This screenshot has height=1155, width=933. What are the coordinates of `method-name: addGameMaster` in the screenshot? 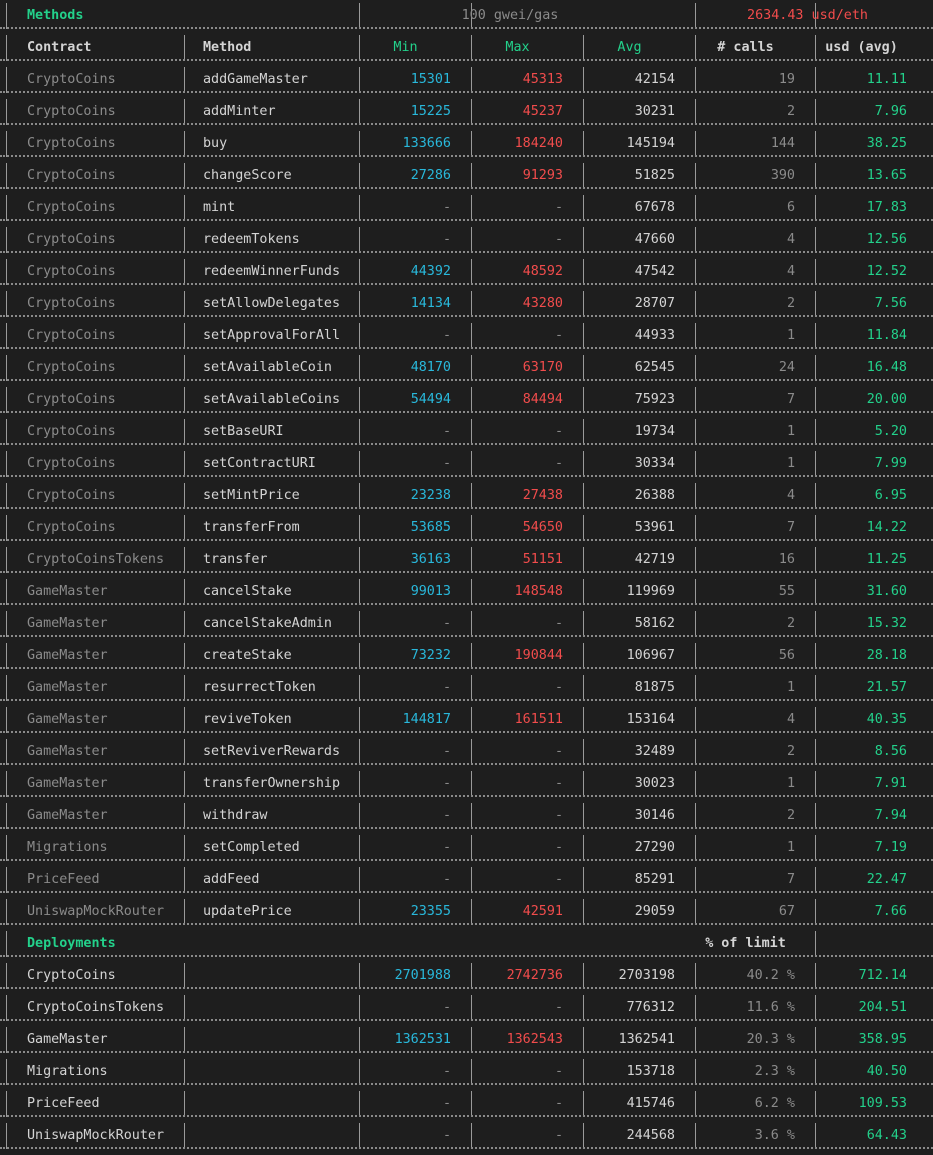 It's located at (255, 79).